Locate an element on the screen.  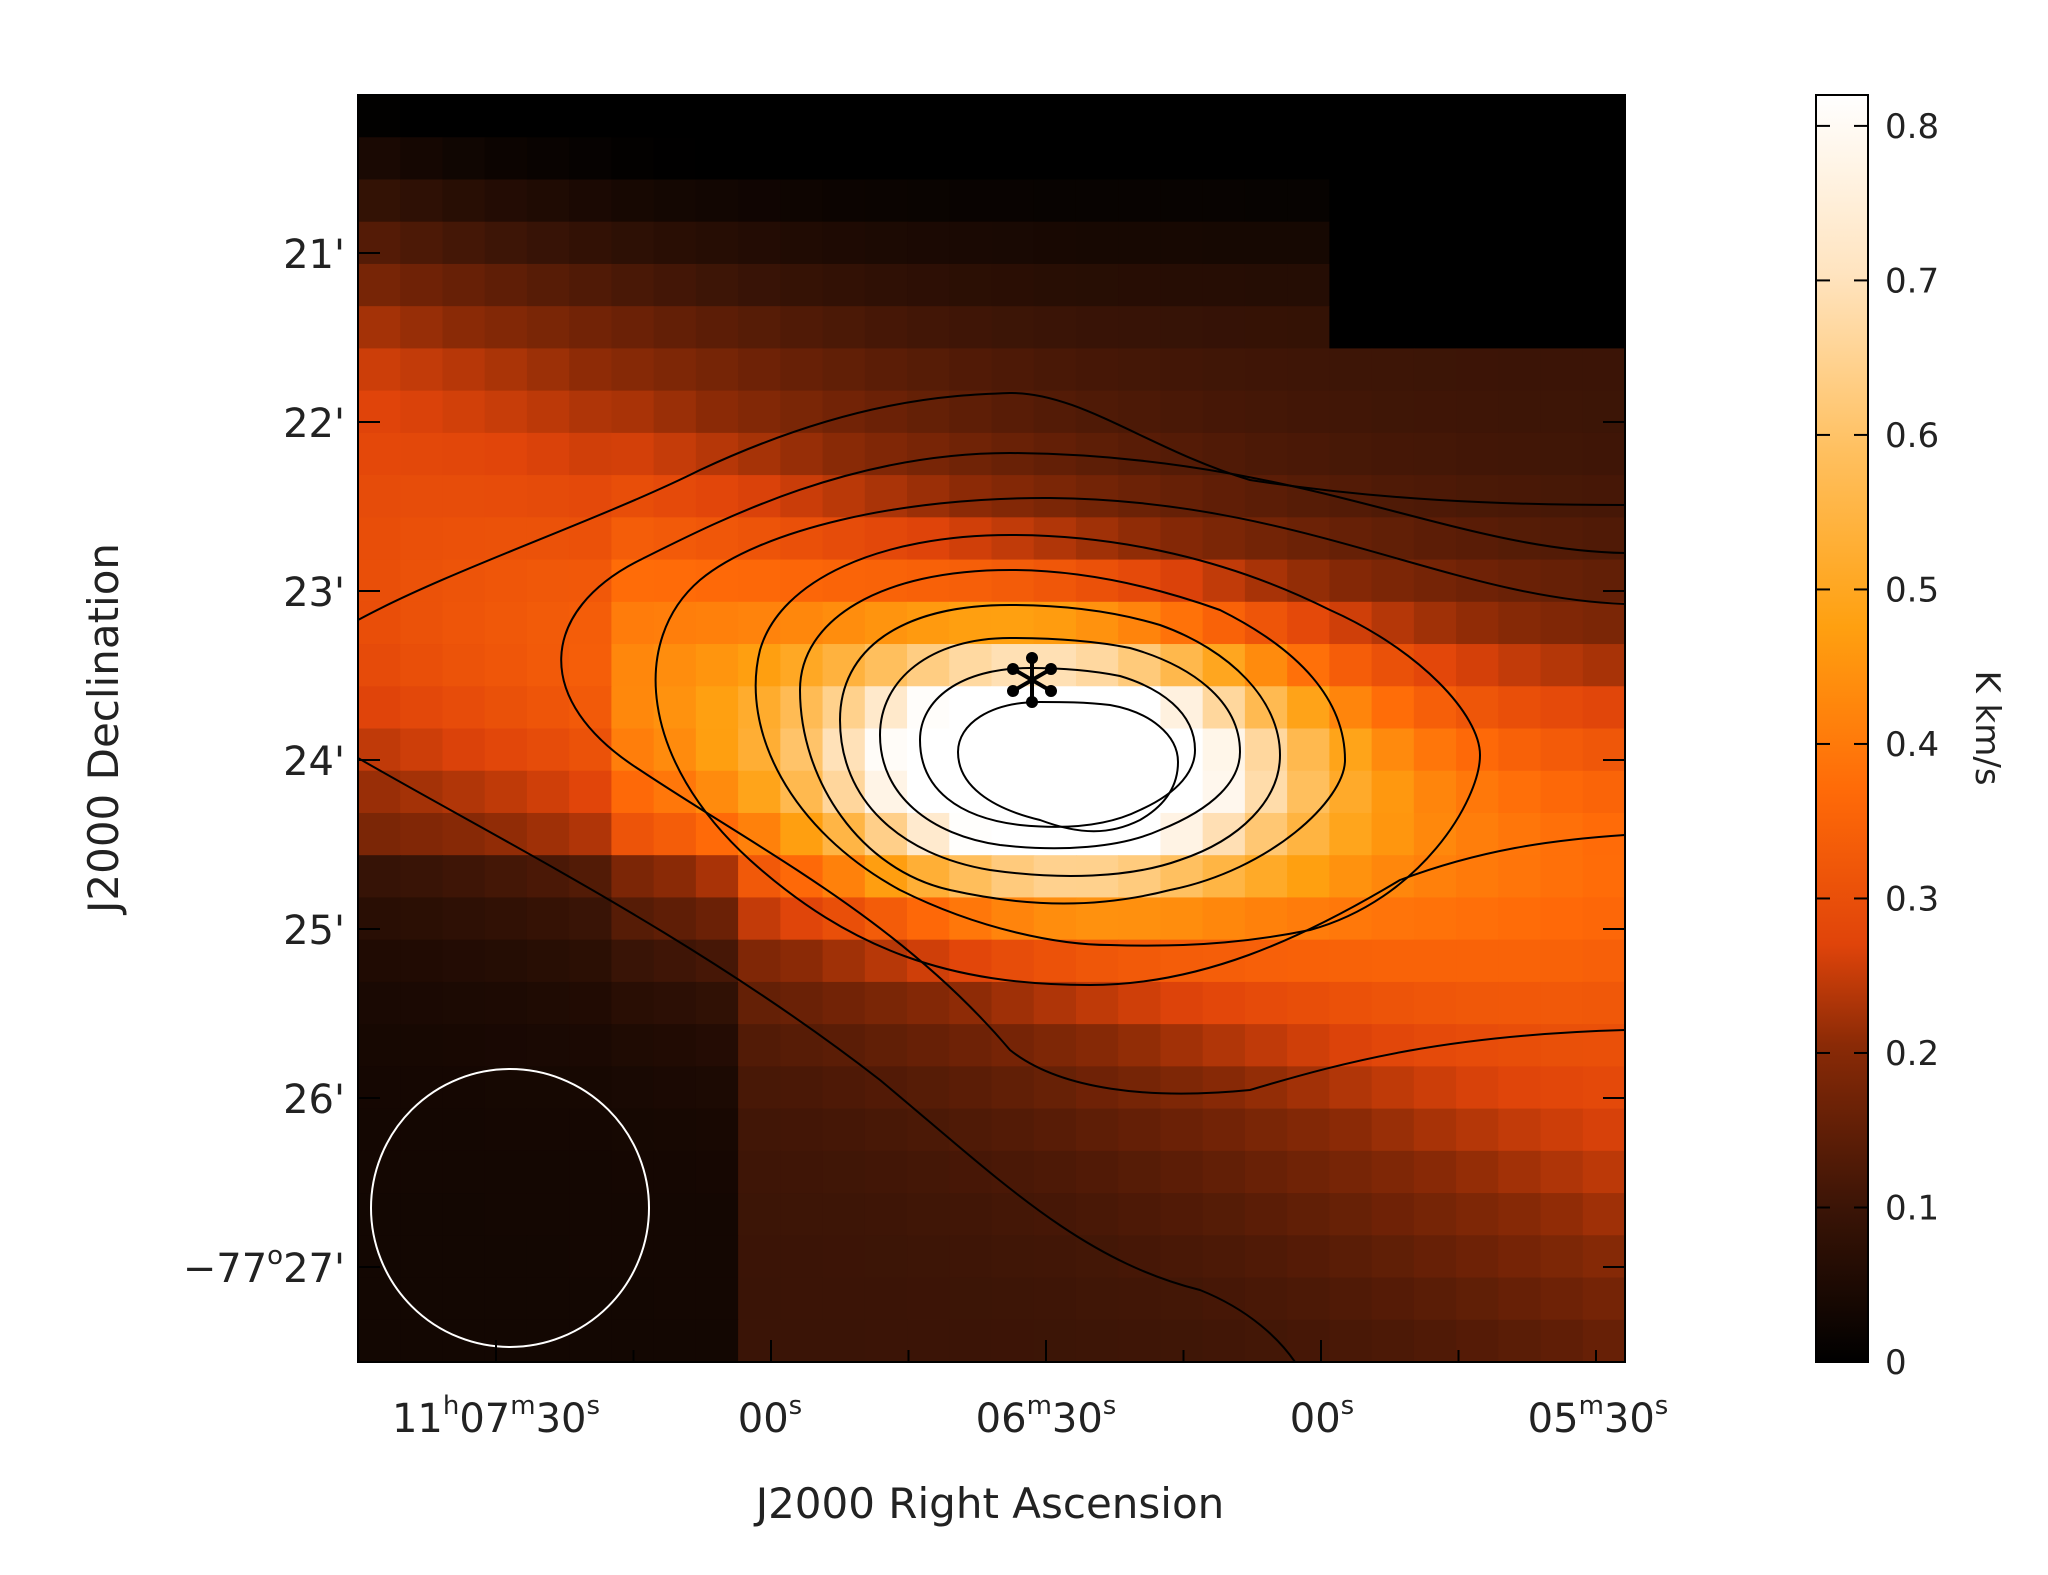
y-tick-label: 25' is located at coordinates (314, 931).